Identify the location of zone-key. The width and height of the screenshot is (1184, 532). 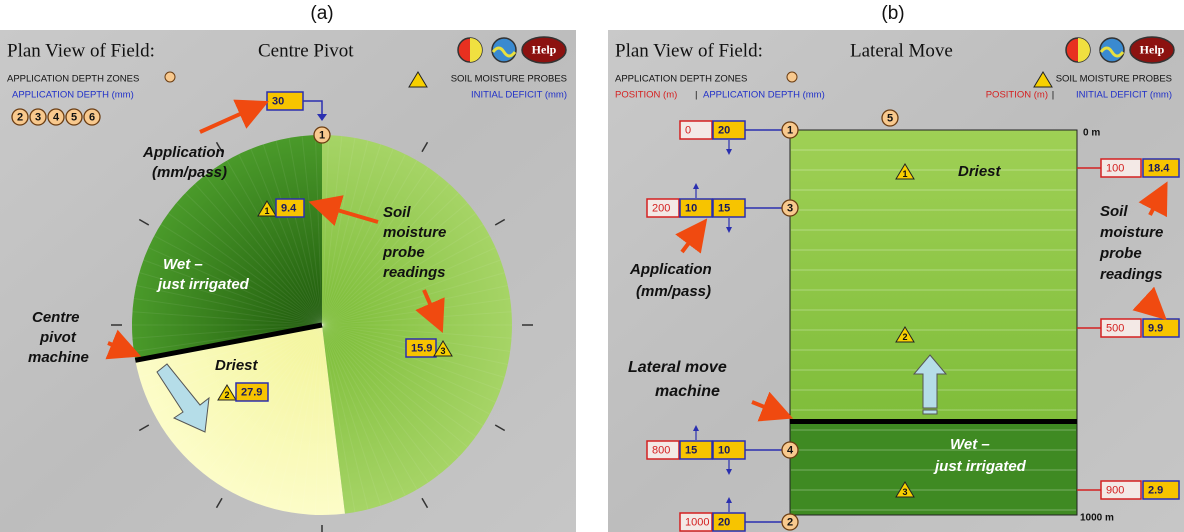
(170, 77).